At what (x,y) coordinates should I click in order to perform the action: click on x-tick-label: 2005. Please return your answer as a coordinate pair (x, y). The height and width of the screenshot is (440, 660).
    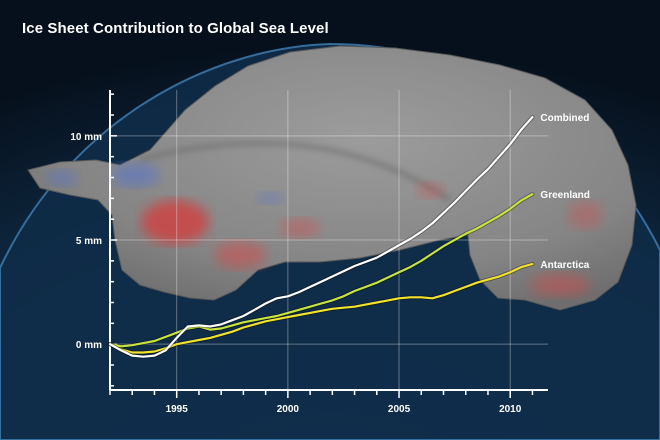
    Looking at the image, I should click on (399, 409).